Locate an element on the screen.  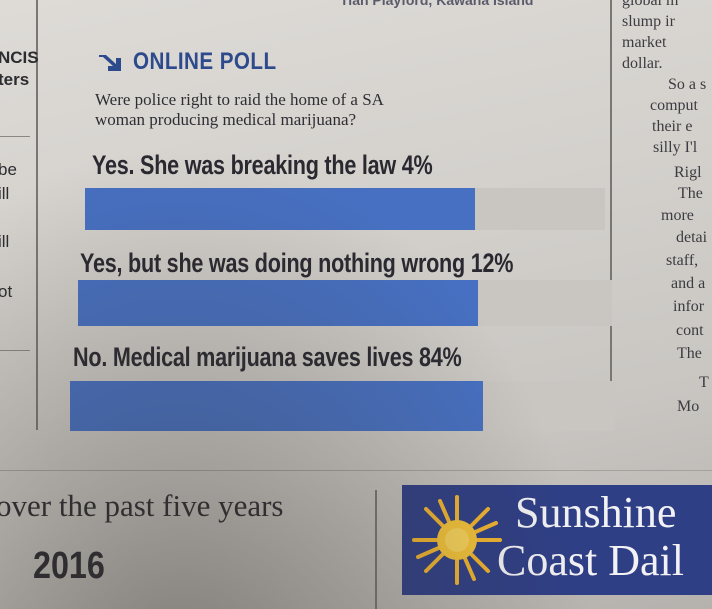
poll-option-label: Yes, but she was doing nothing wrong 12% is located at coordinates (297, 263).